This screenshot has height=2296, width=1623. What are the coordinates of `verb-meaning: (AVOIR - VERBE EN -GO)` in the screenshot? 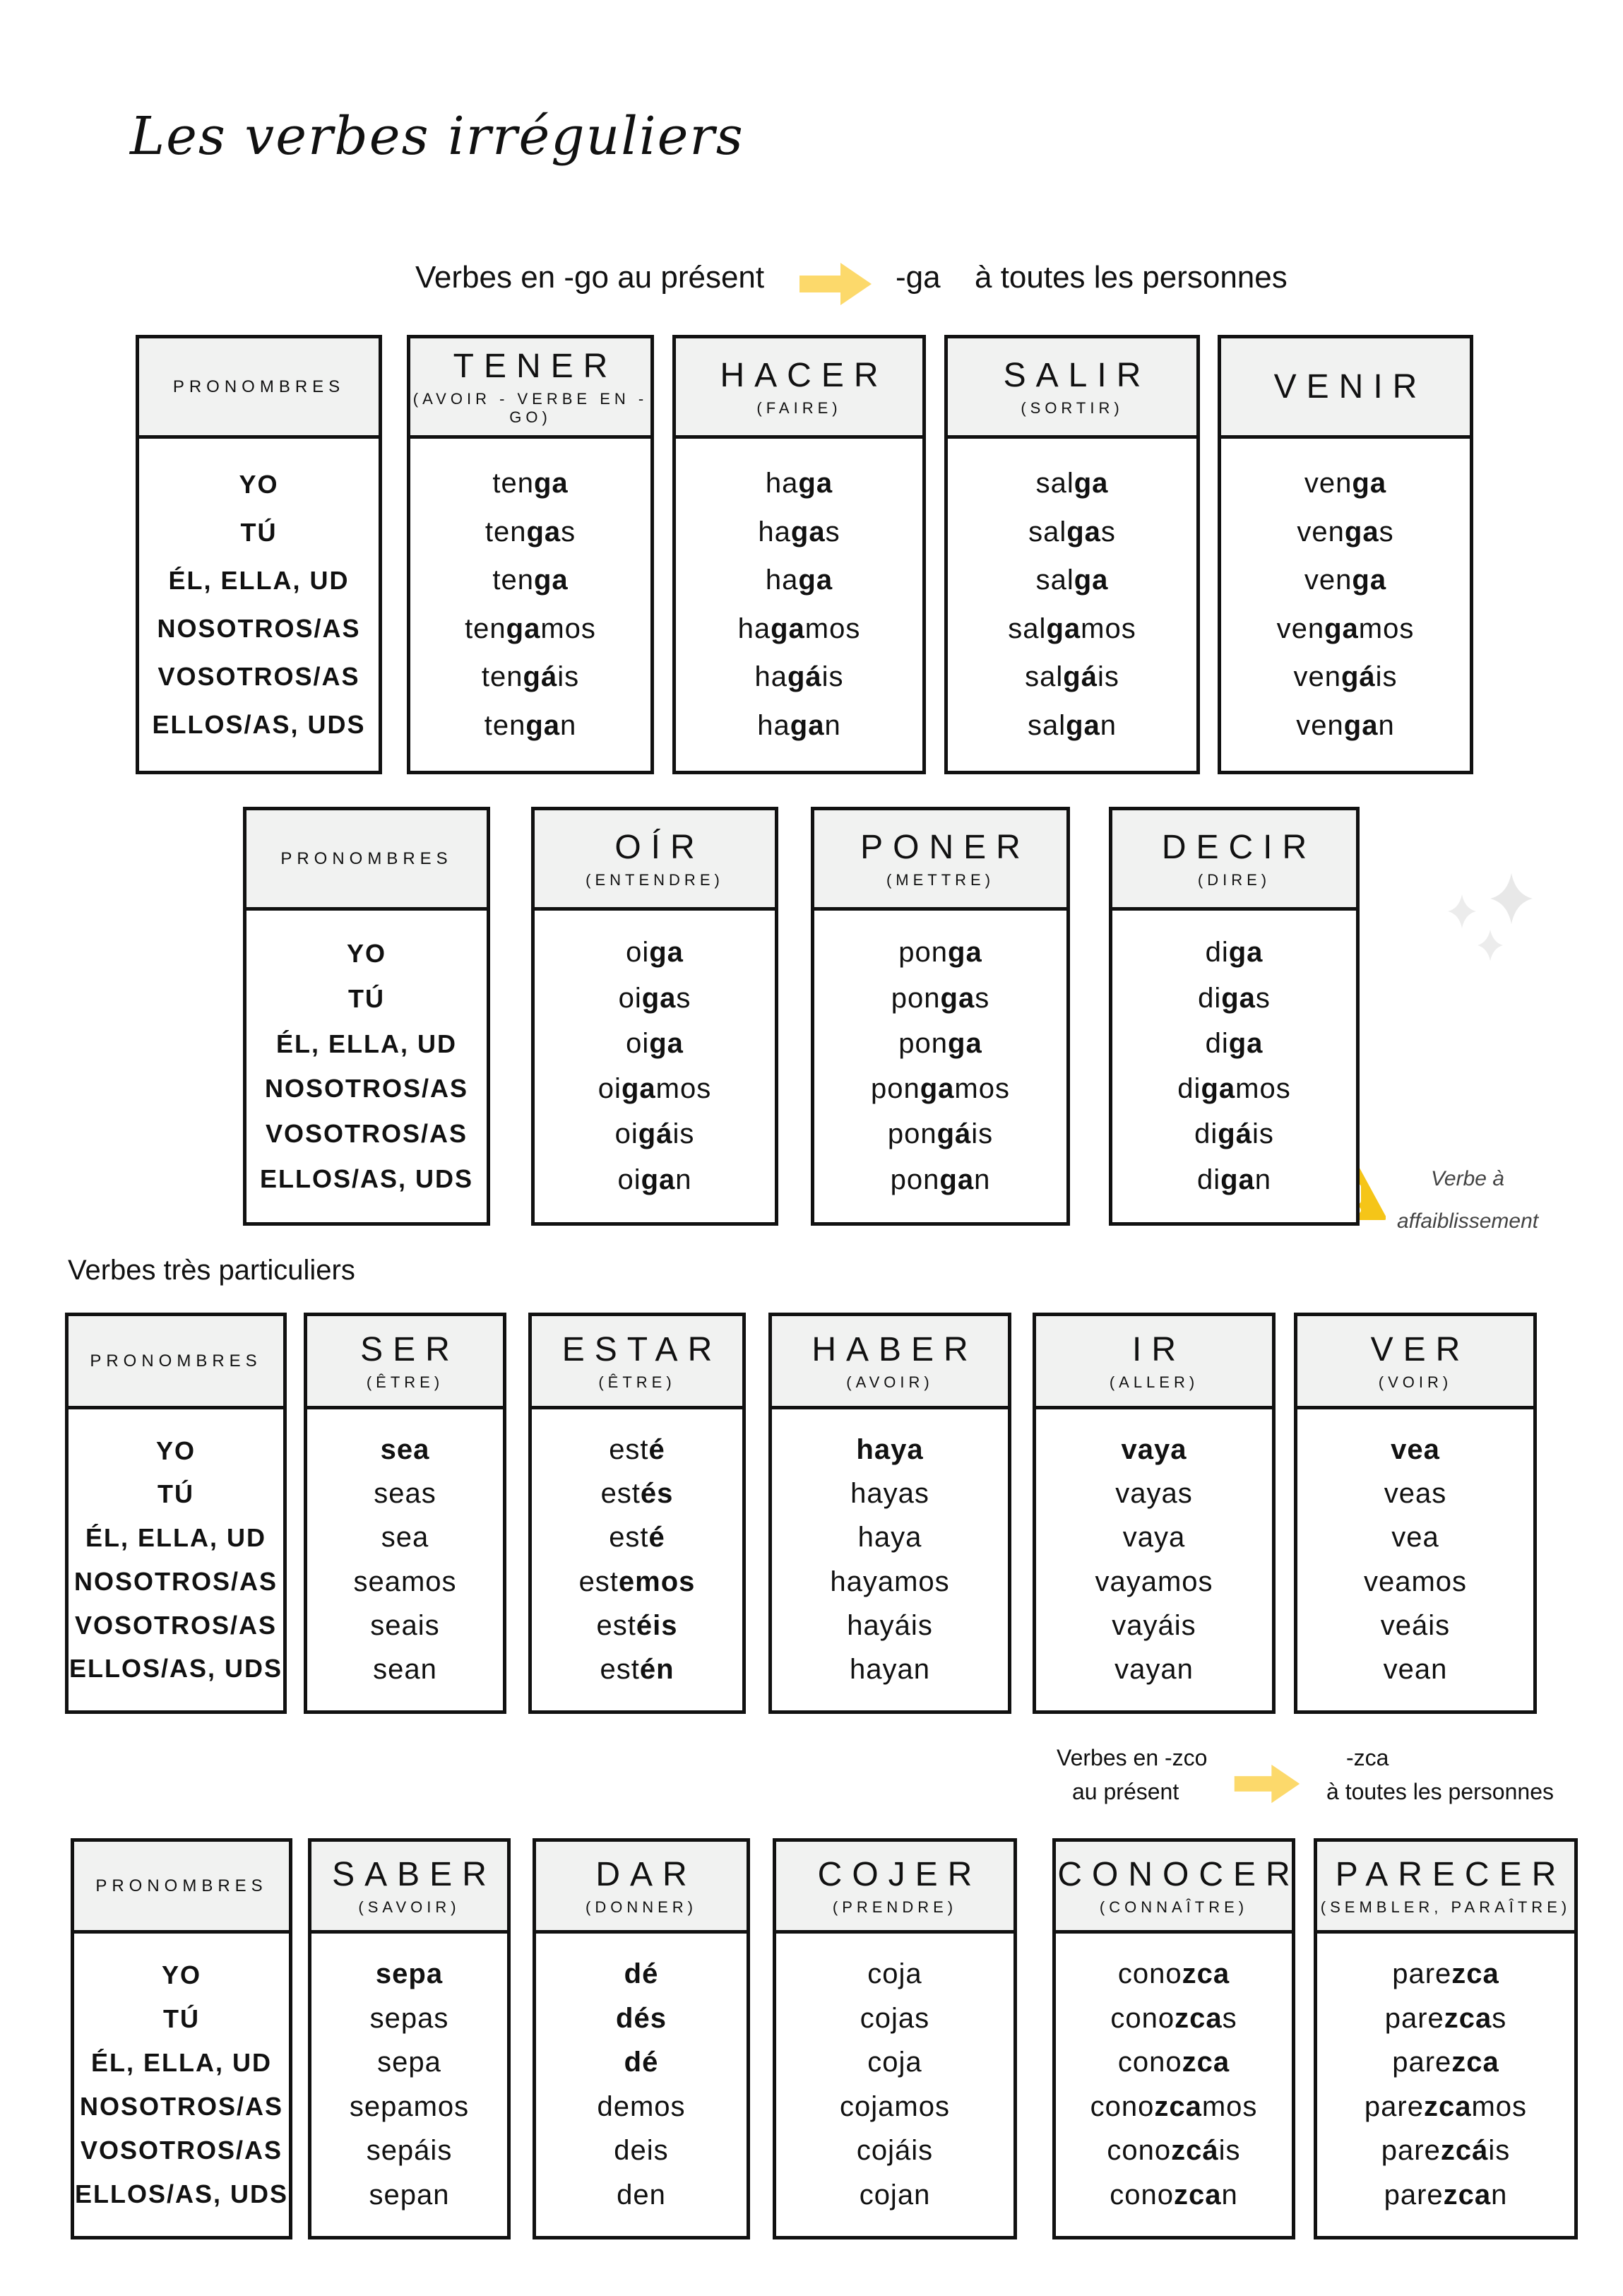 It's located at (530, 408).